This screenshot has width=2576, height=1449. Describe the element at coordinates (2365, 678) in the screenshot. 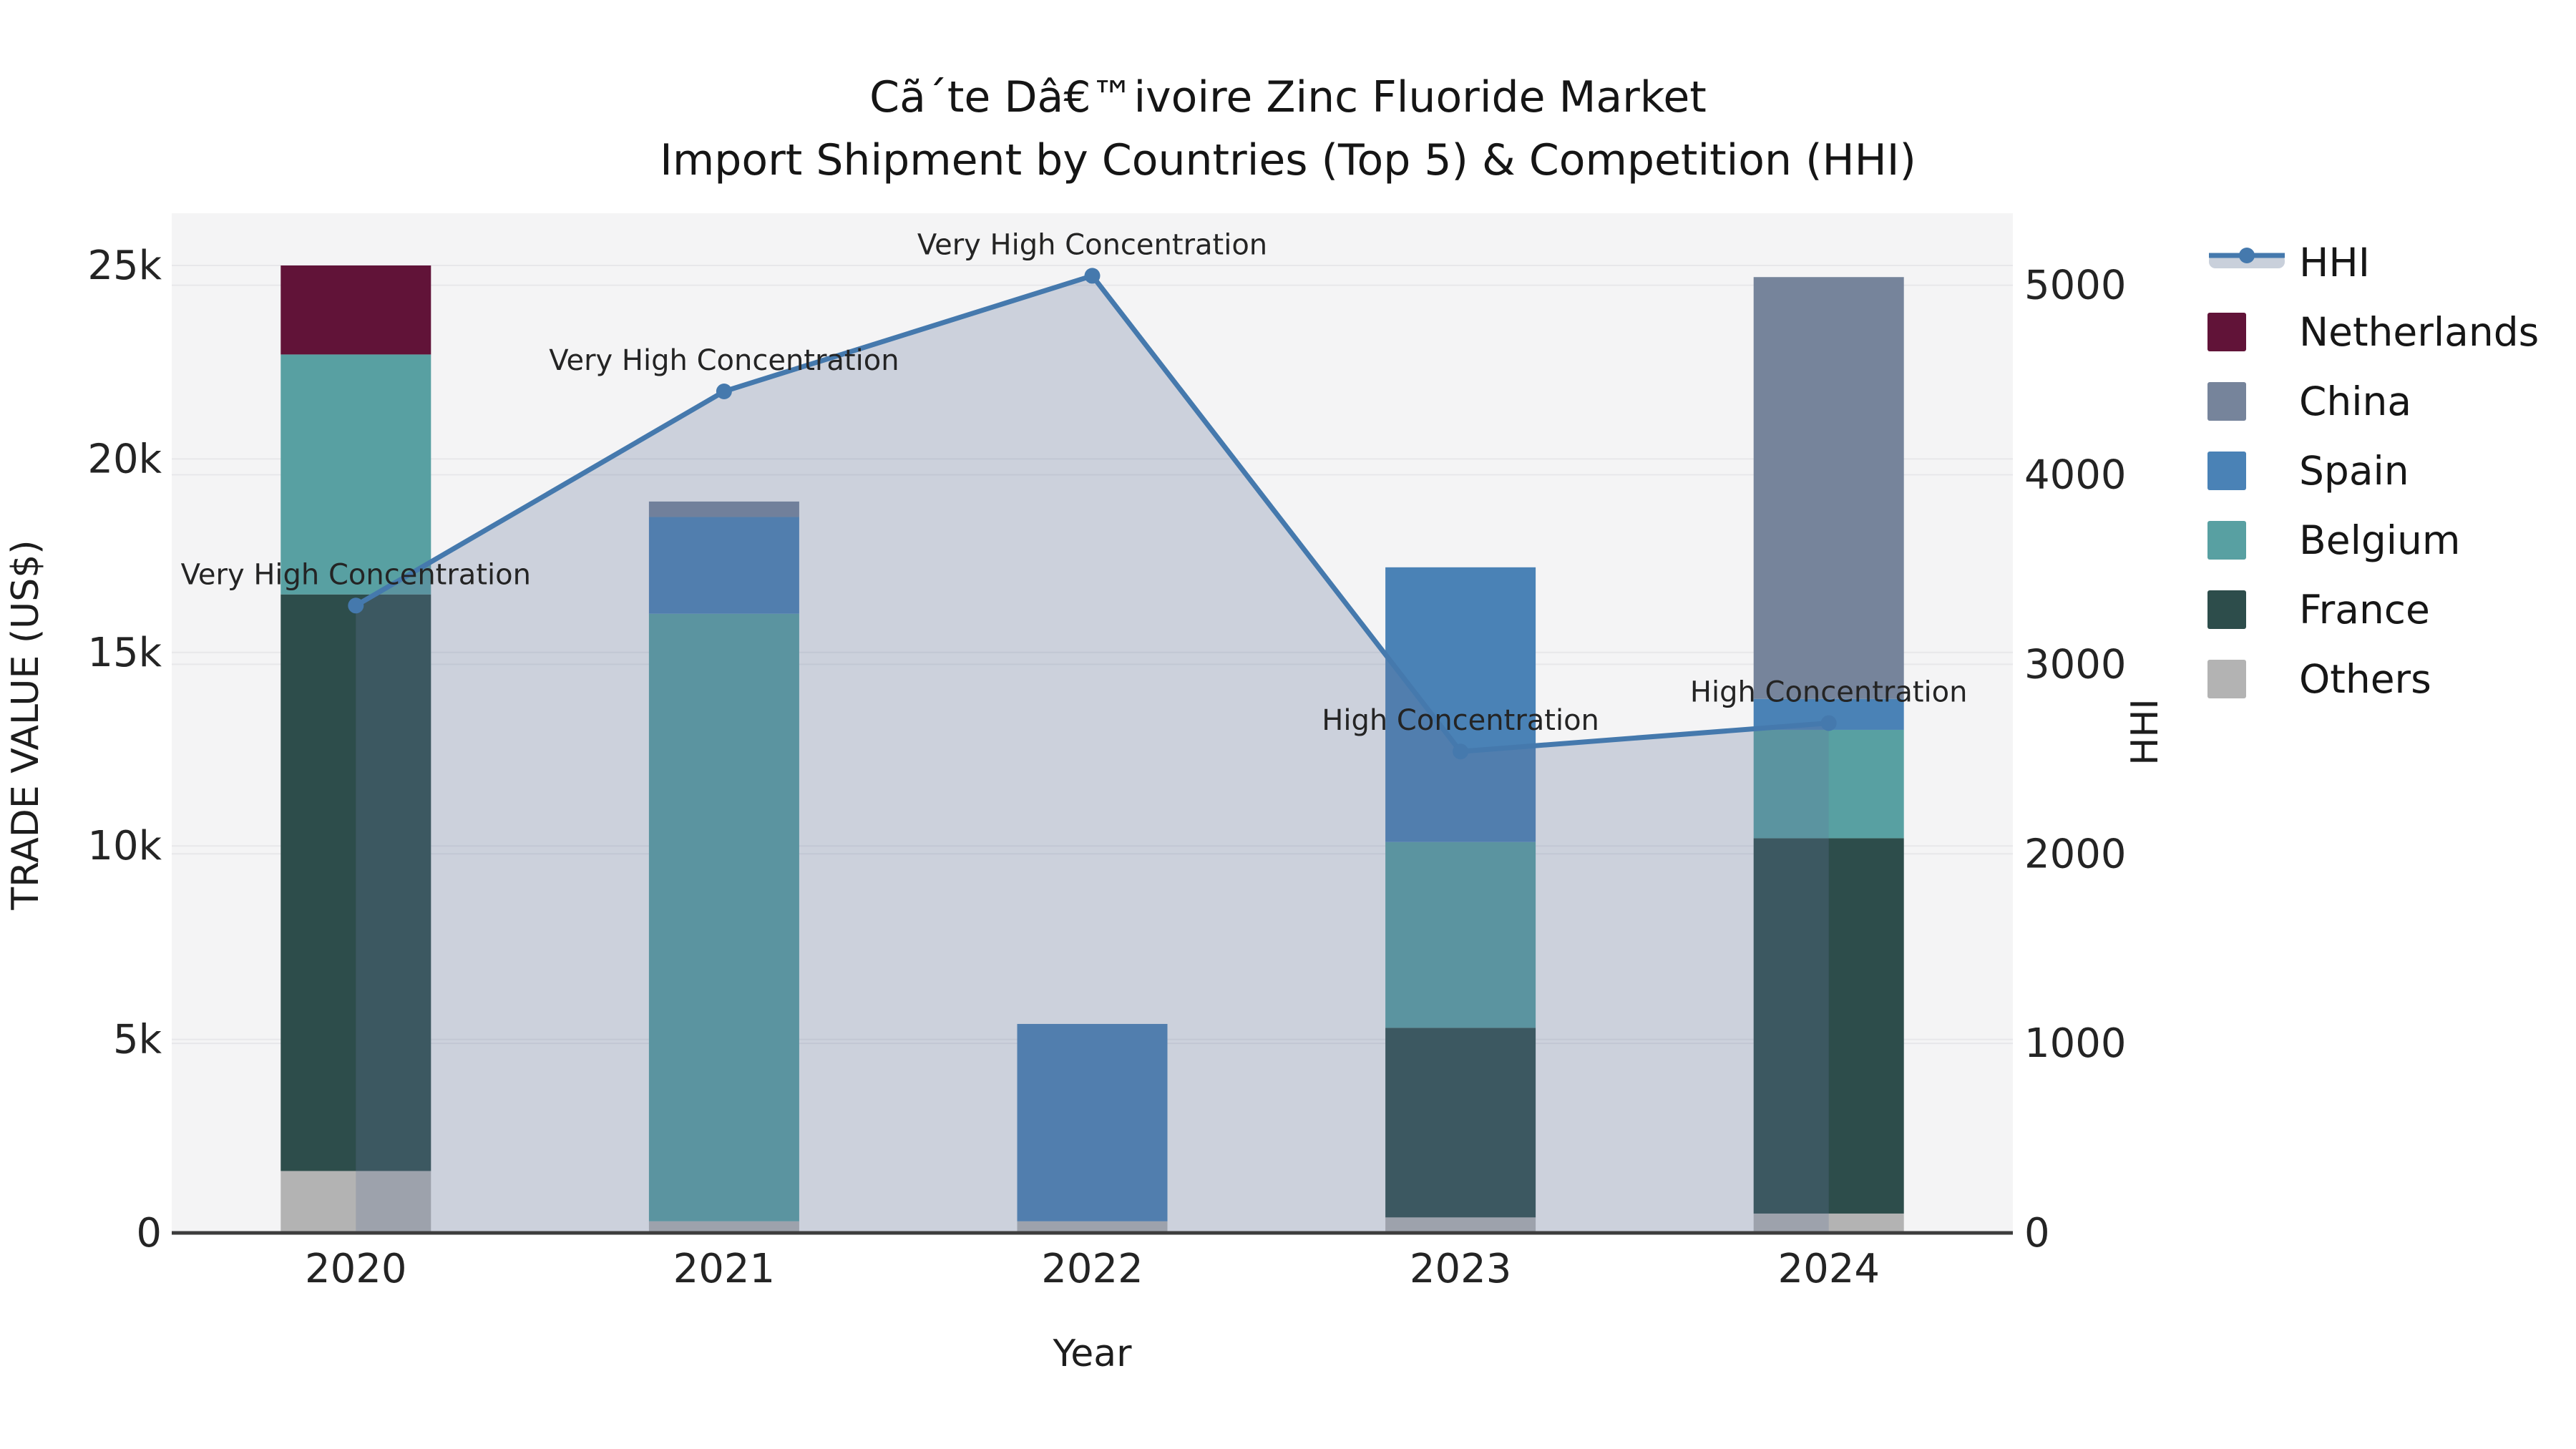

I see `legend-label: Others` at that location.